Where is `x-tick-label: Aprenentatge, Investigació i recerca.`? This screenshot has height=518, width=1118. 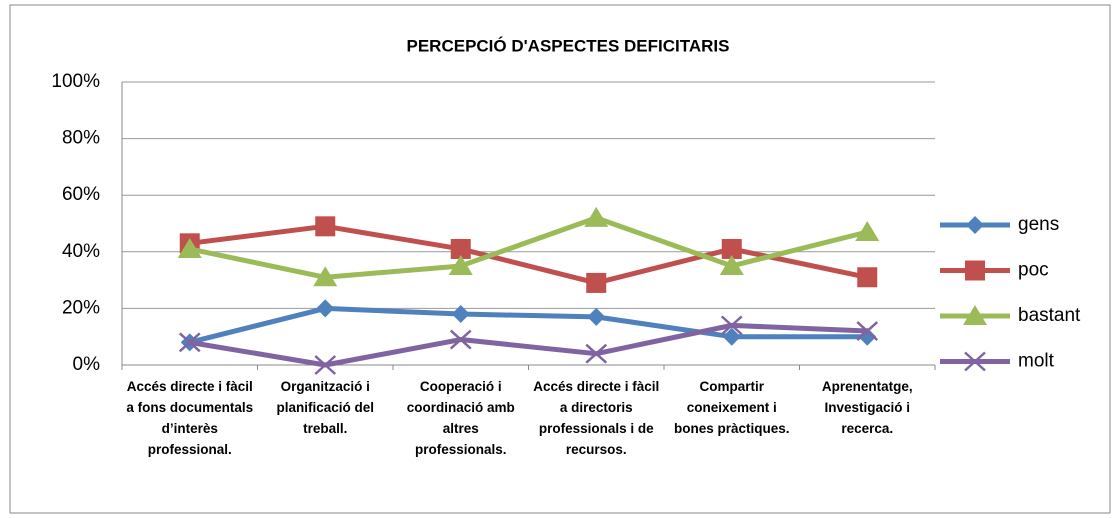
x-tick-label: Aprenentatge, Investigació i recerca. is located at coordinates (867, 407).